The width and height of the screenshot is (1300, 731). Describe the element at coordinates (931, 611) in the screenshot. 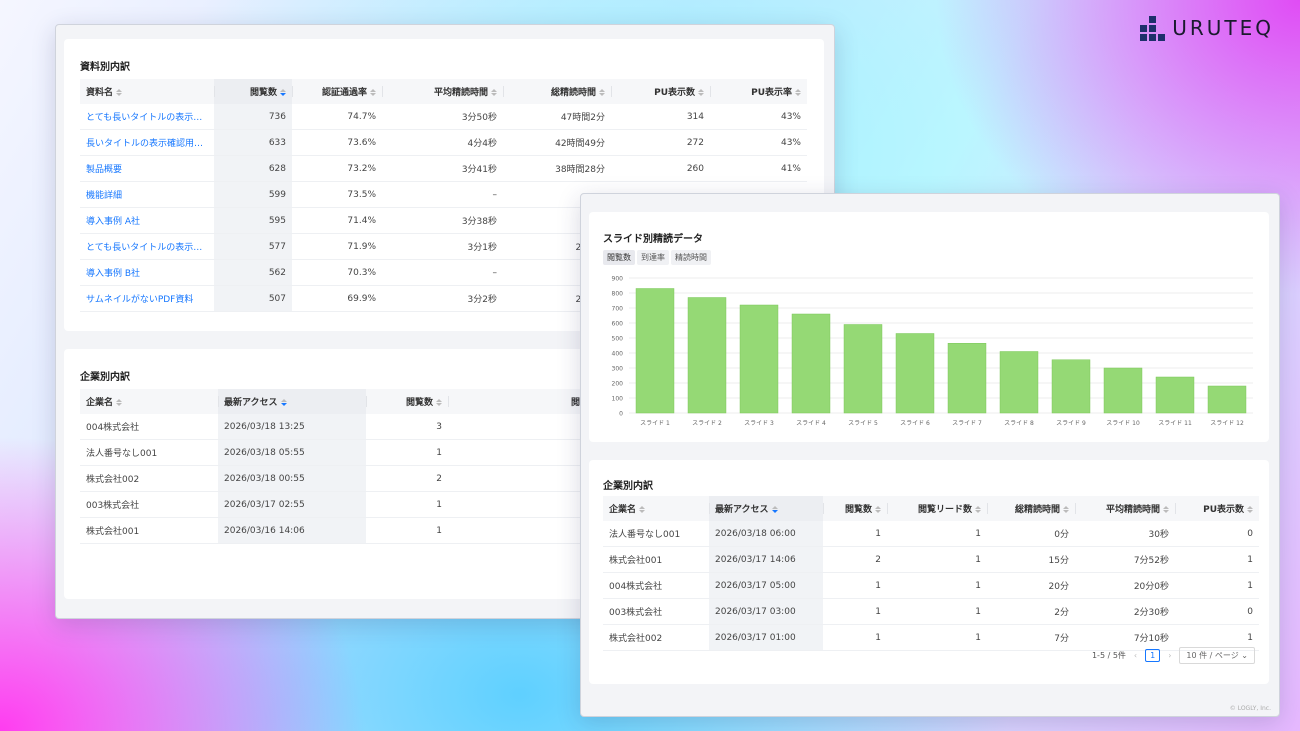

I see `table-row: 003株式会社 2026/03/17 03:00 1 1 2分 2分30秒 0` at that location.